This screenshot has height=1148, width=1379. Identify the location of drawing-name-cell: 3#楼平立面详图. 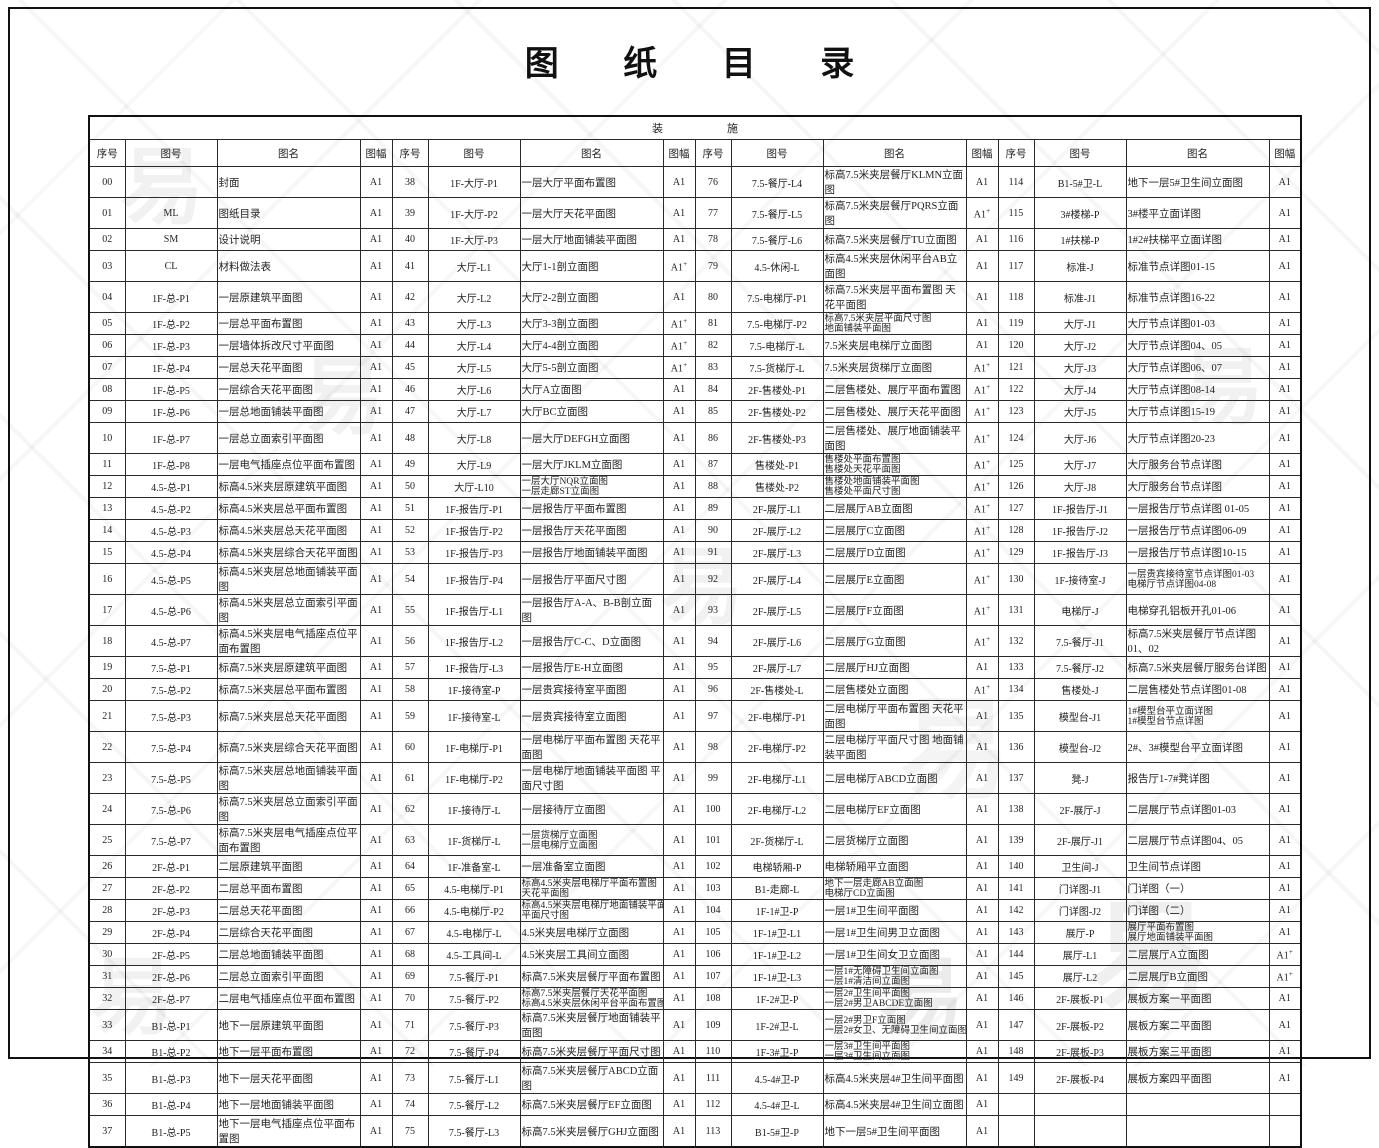
(1197, 213).